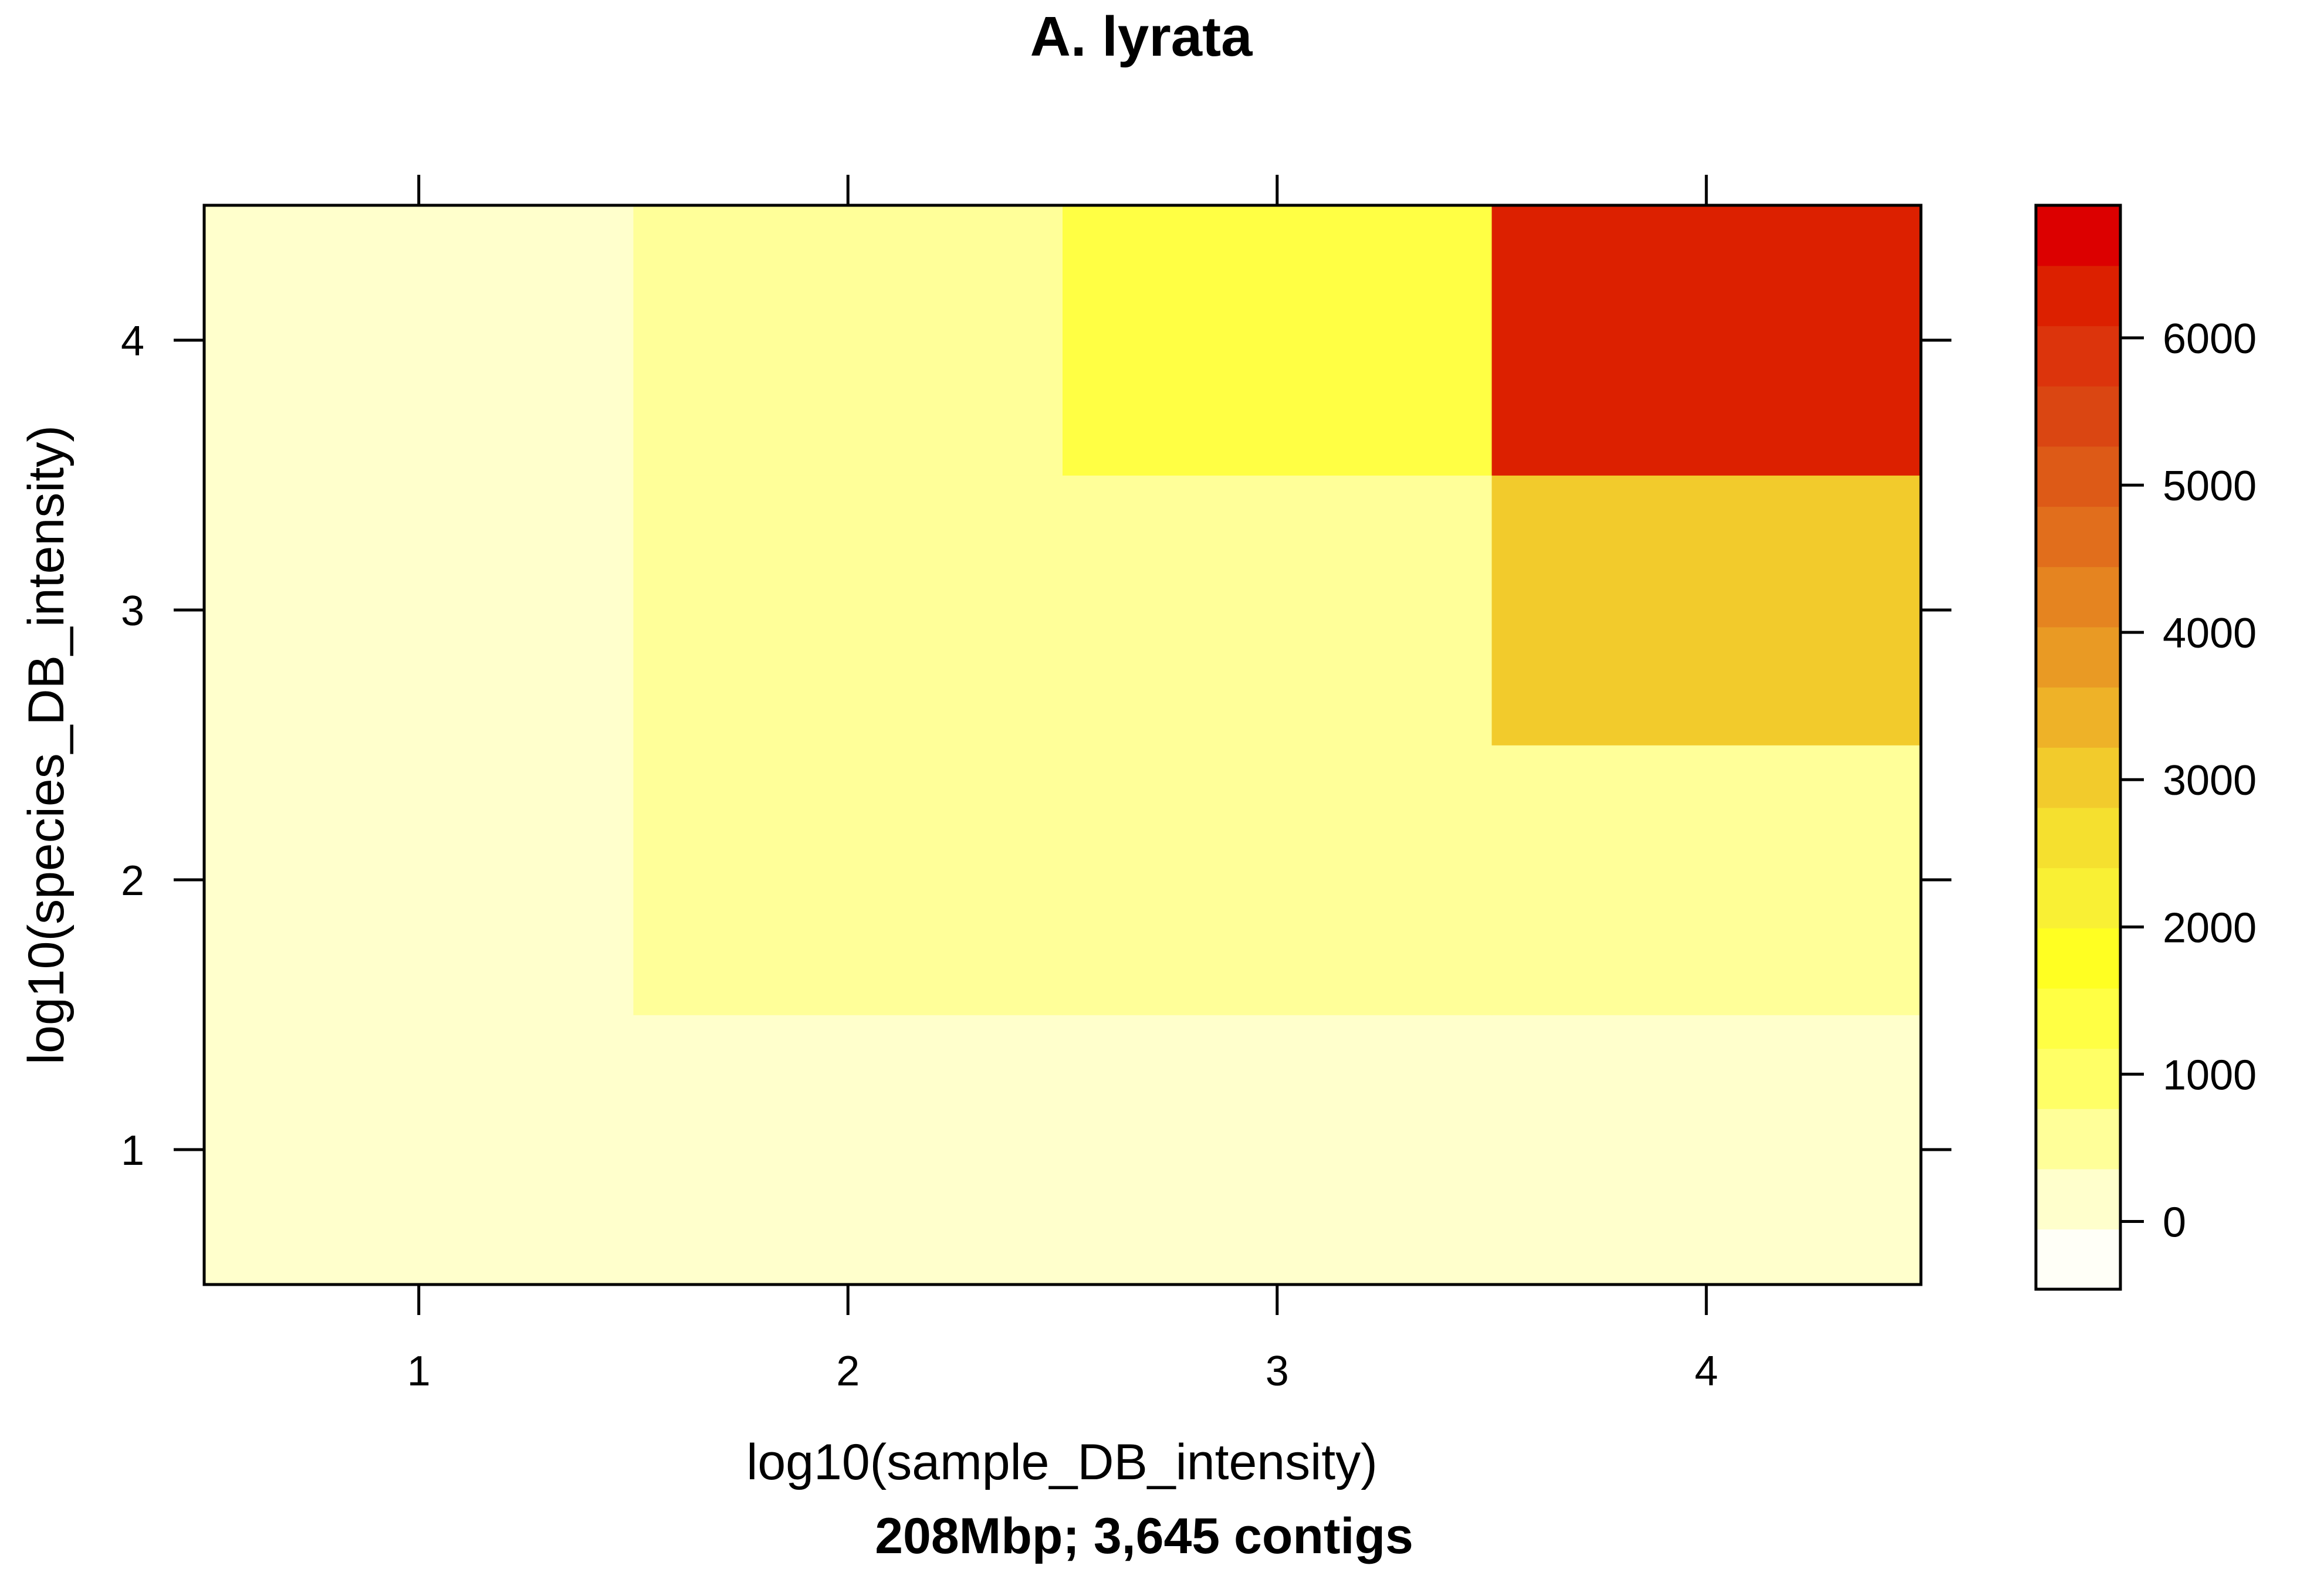  I want to click on colorbar-tick-label-2000: 2000, so click(2210, 927).